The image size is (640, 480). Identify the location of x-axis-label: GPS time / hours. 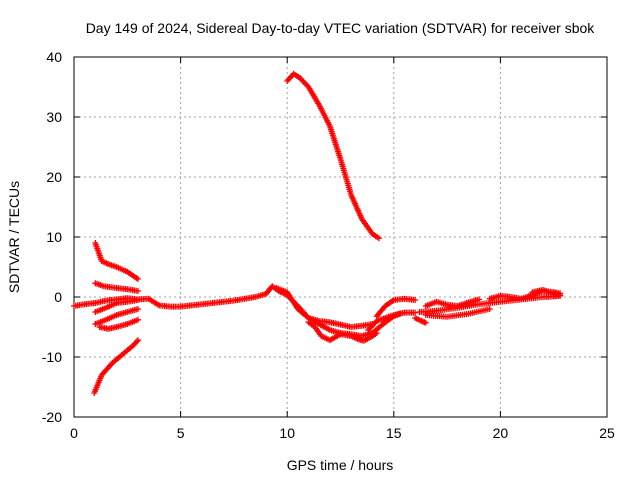
(340, 465).